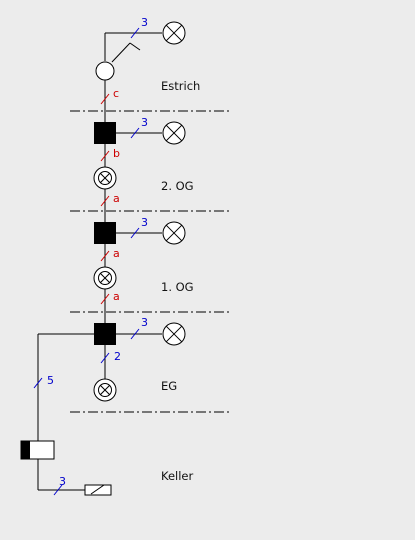 The height and width of the screenshot is (540, 415). What do you see at coordinates (177, 476) in the screenshot?
I see `floor-label-basement: Keller` at bounding box center [177, 476].